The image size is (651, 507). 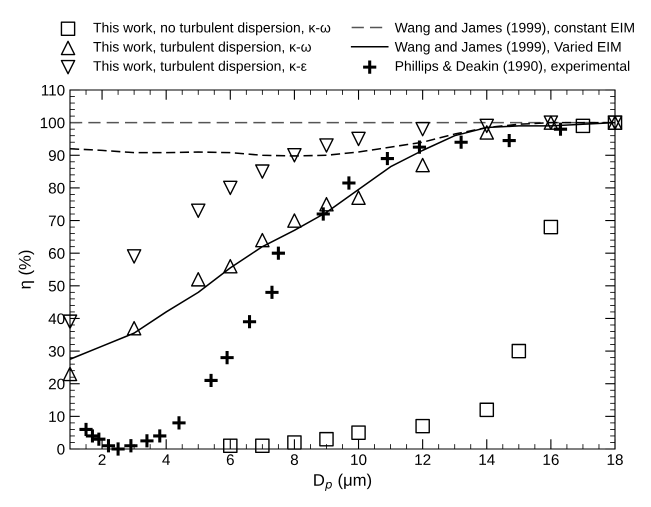 I want to click on x-tick-label: 4, so click(x=166, y=459).